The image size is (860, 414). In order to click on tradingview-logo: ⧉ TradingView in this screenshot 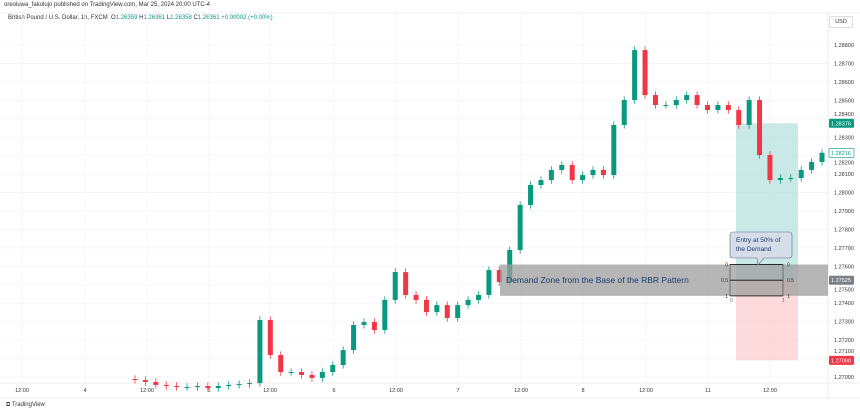, I will do `click(25, 405)`.